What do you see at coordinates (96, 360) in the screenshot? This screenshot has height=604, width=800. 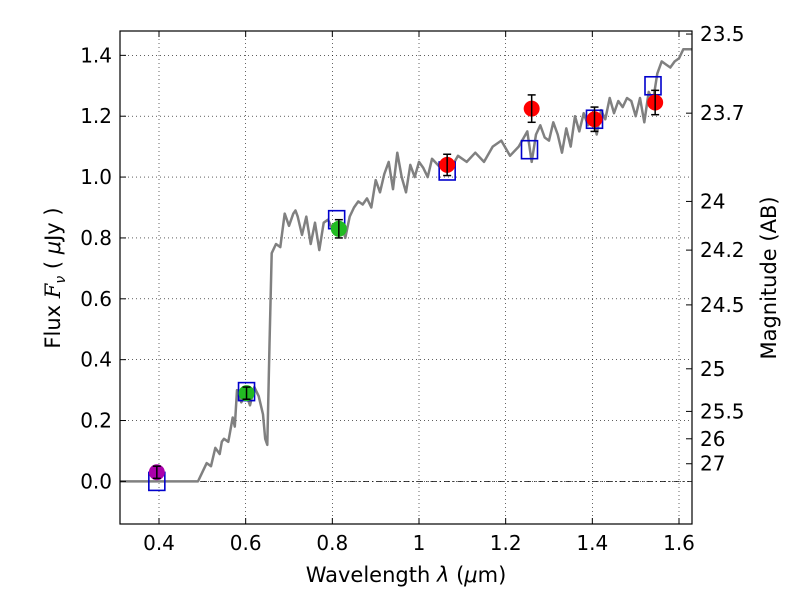 I see `y-tick-label: 0.4` at bounding box center [96, 360].